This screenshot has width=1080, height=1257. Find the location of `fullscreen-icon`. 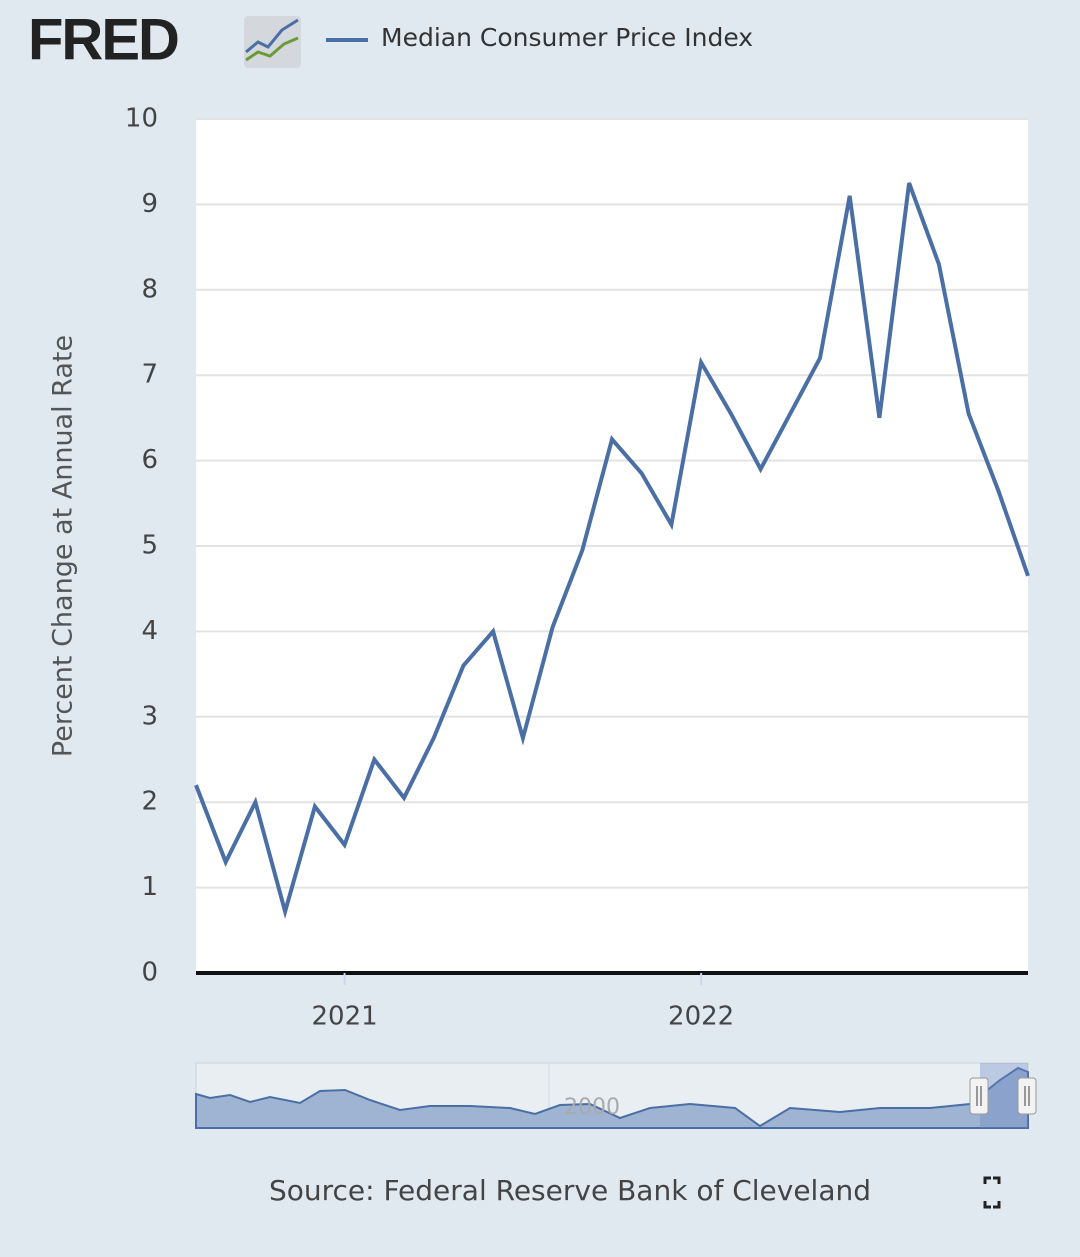

fullscreen-icon is located at coordinates (992, 1192).